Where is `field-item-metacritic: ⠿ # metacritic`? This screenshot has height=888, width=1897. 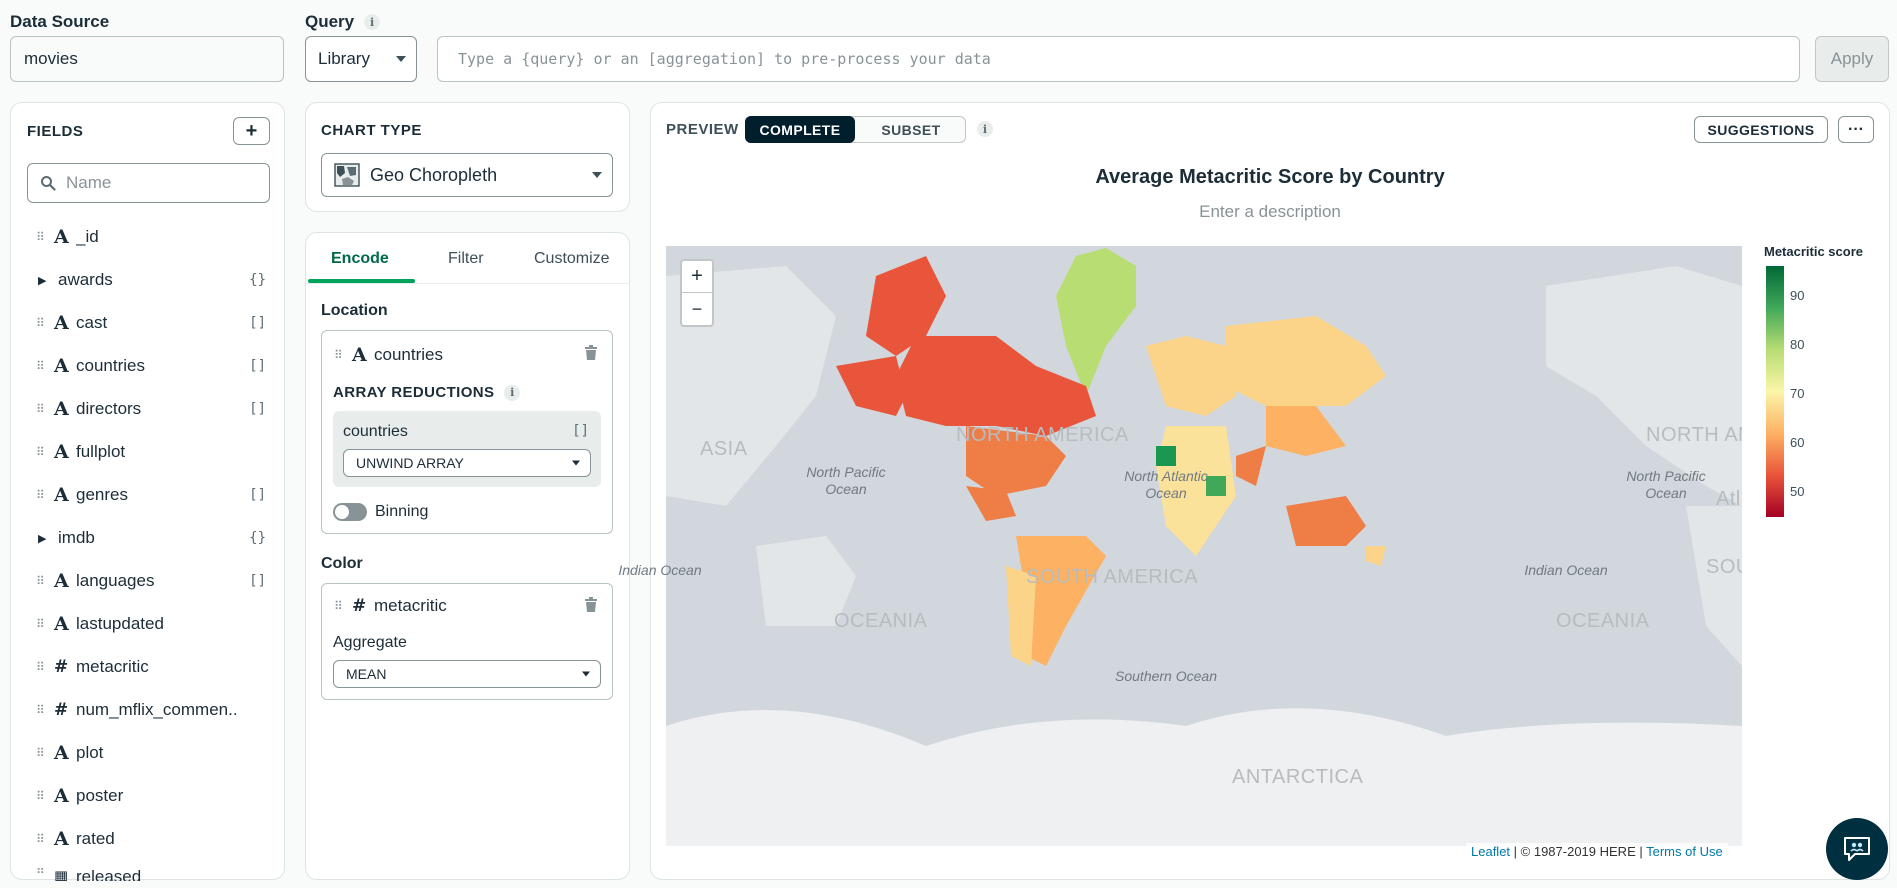 field-item-metacritic: ⠿ # metacritic is located at coordinates (151, 667).